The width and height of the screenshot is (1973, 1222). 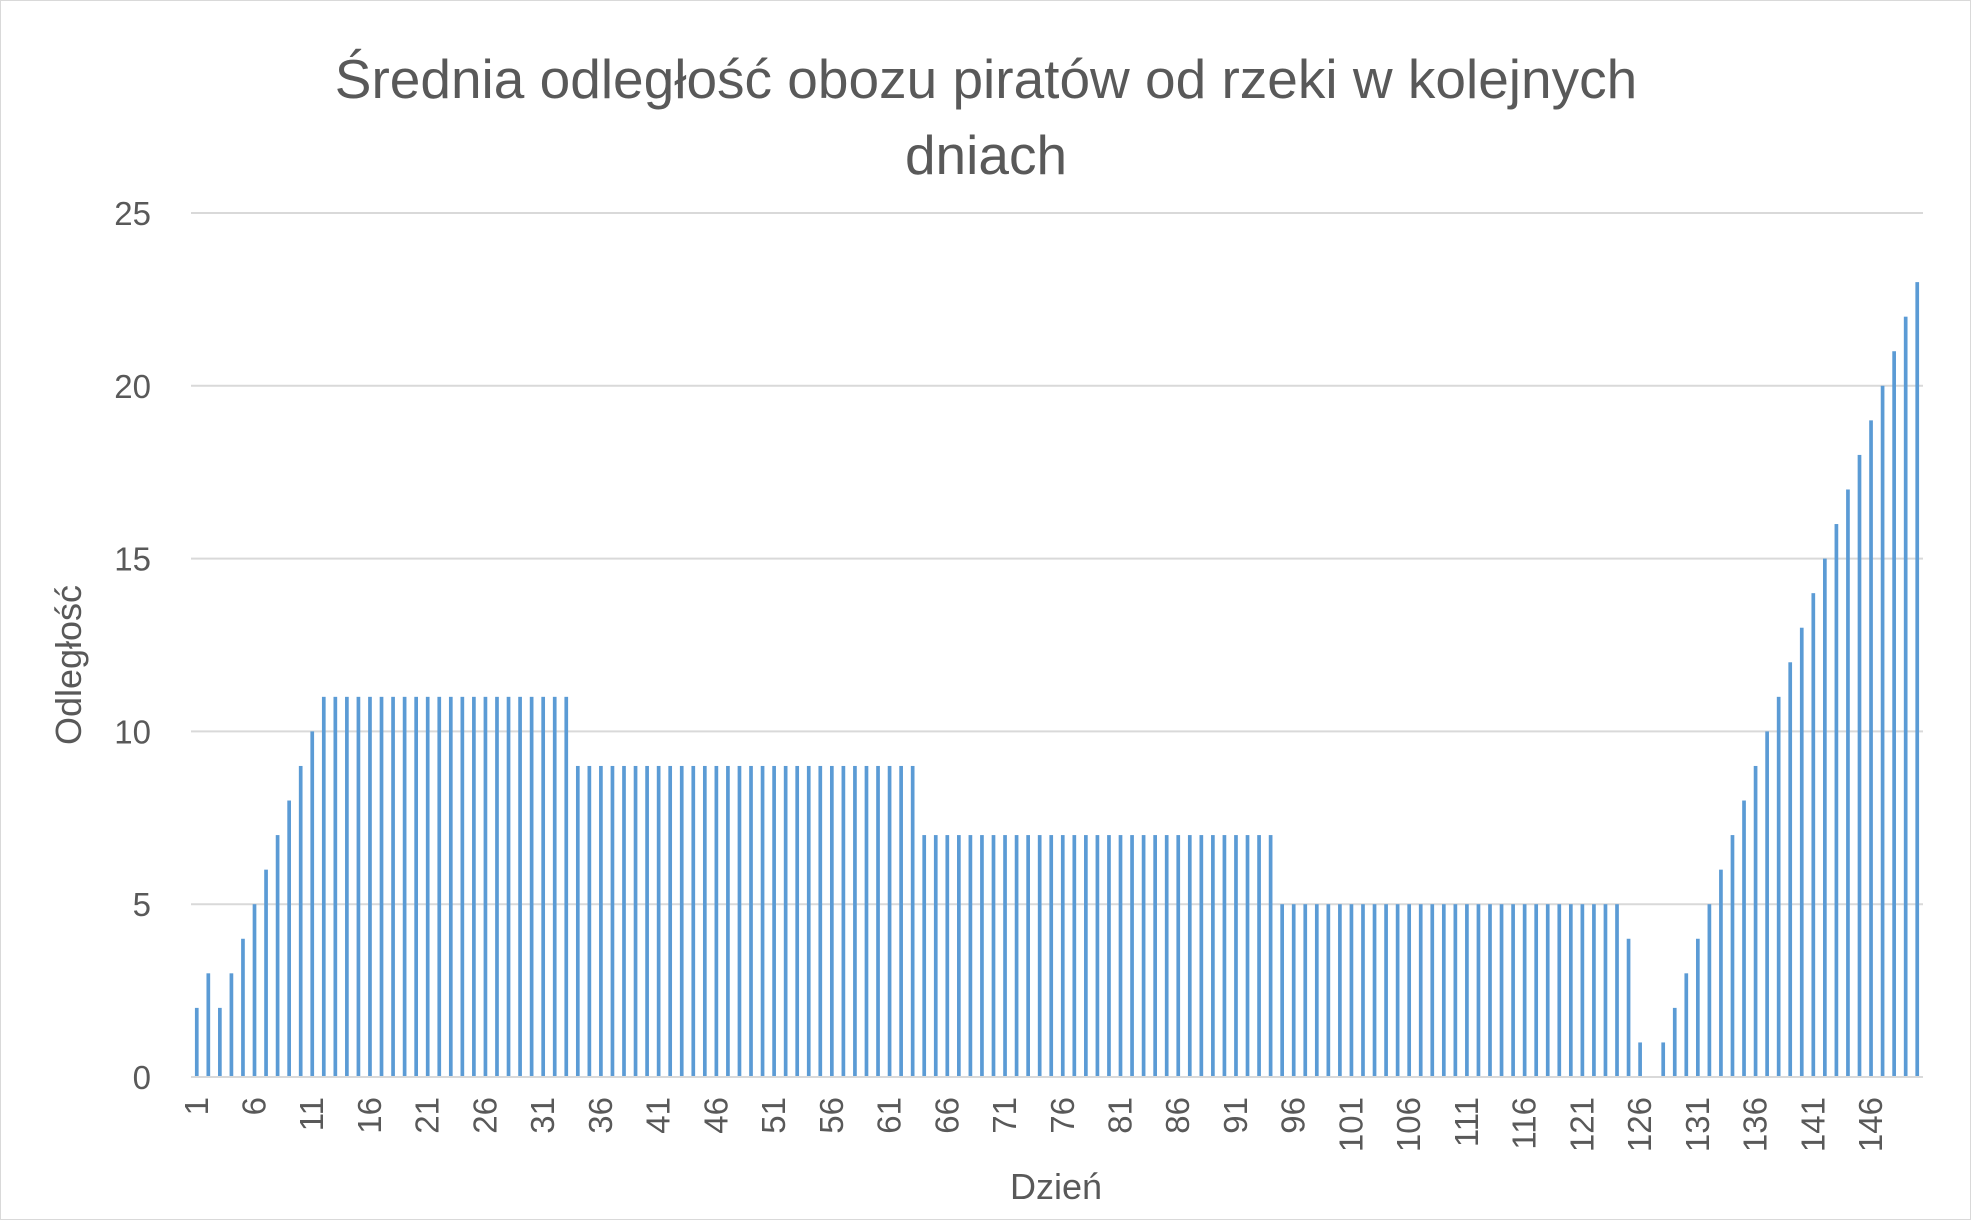 I want to click on x-tick-label: 141, so click(x=1812, y=1124).